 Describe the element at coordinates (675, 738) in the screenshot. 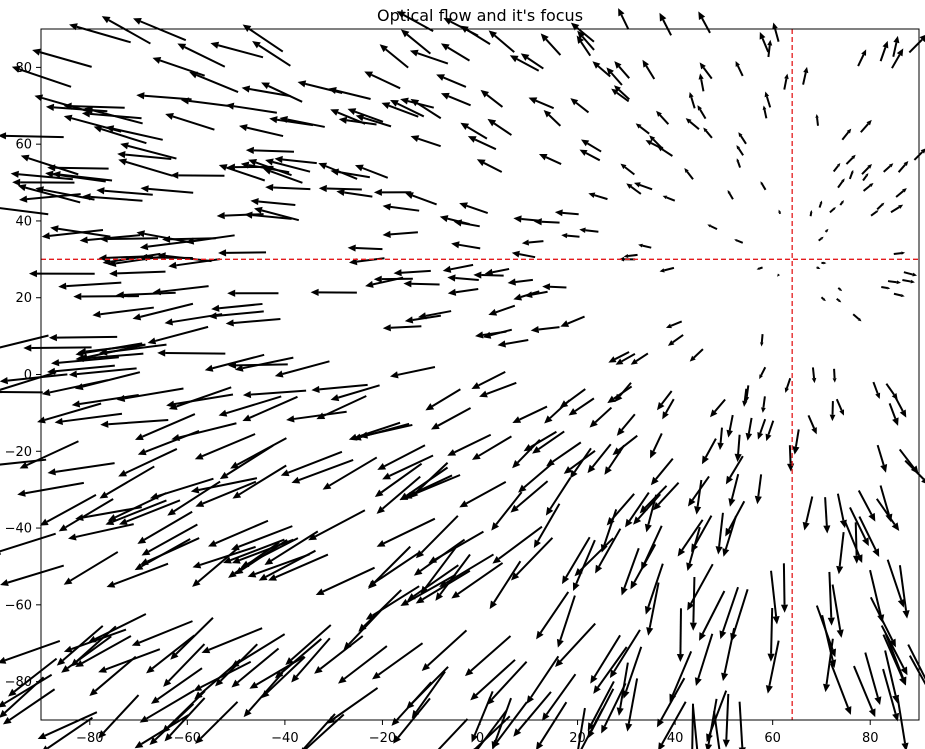

I see `x-tick-label: 40` at that location.